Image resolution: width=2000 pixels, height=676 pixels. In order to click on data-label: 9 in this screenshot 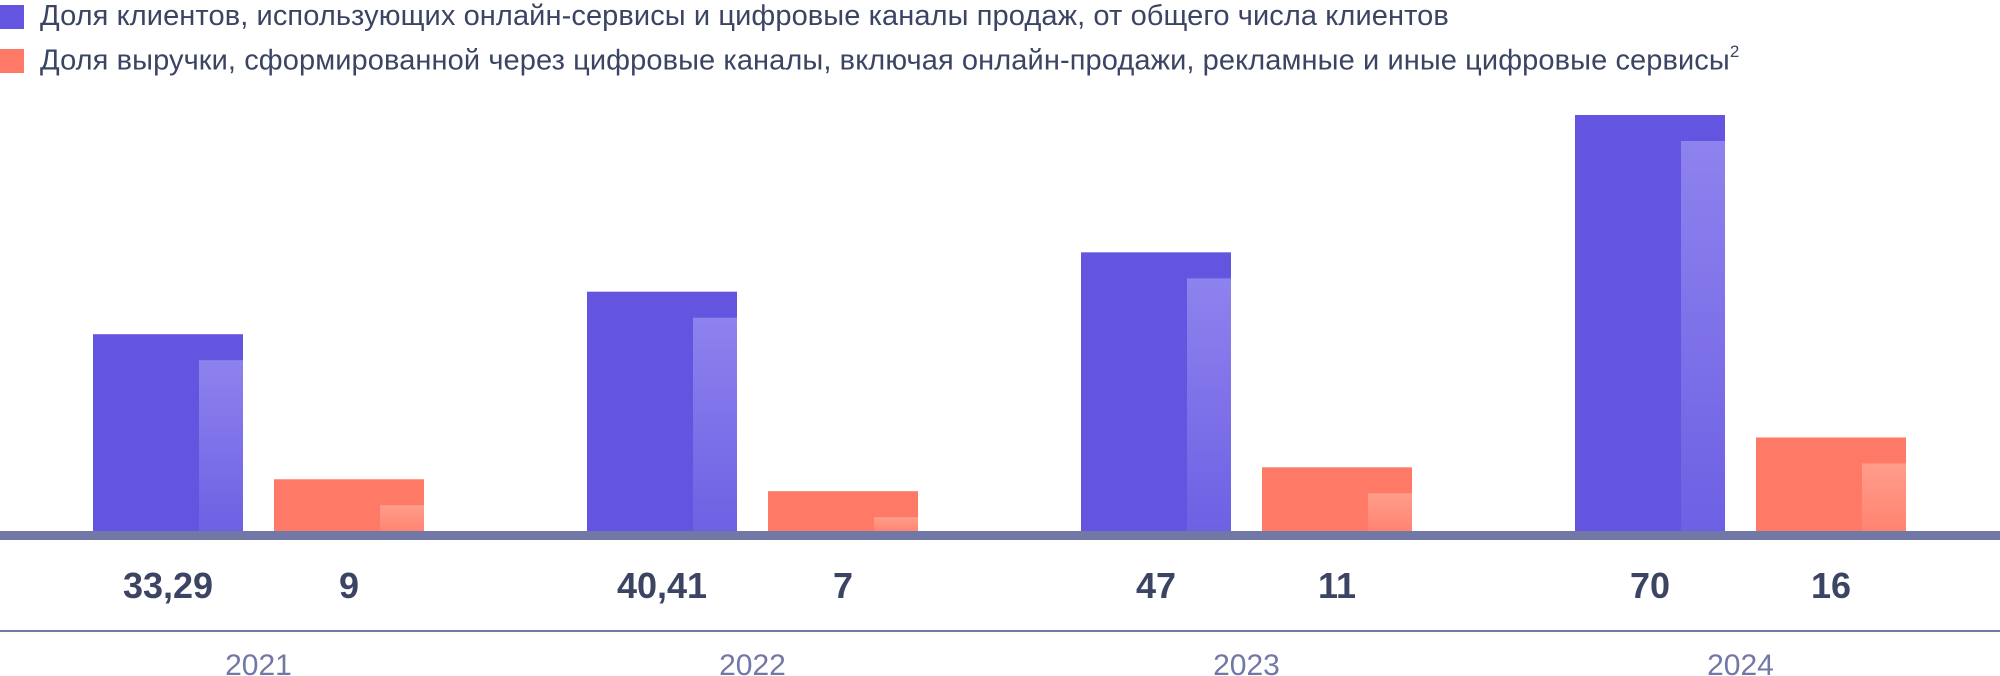, I will do `click(349, 585)`.